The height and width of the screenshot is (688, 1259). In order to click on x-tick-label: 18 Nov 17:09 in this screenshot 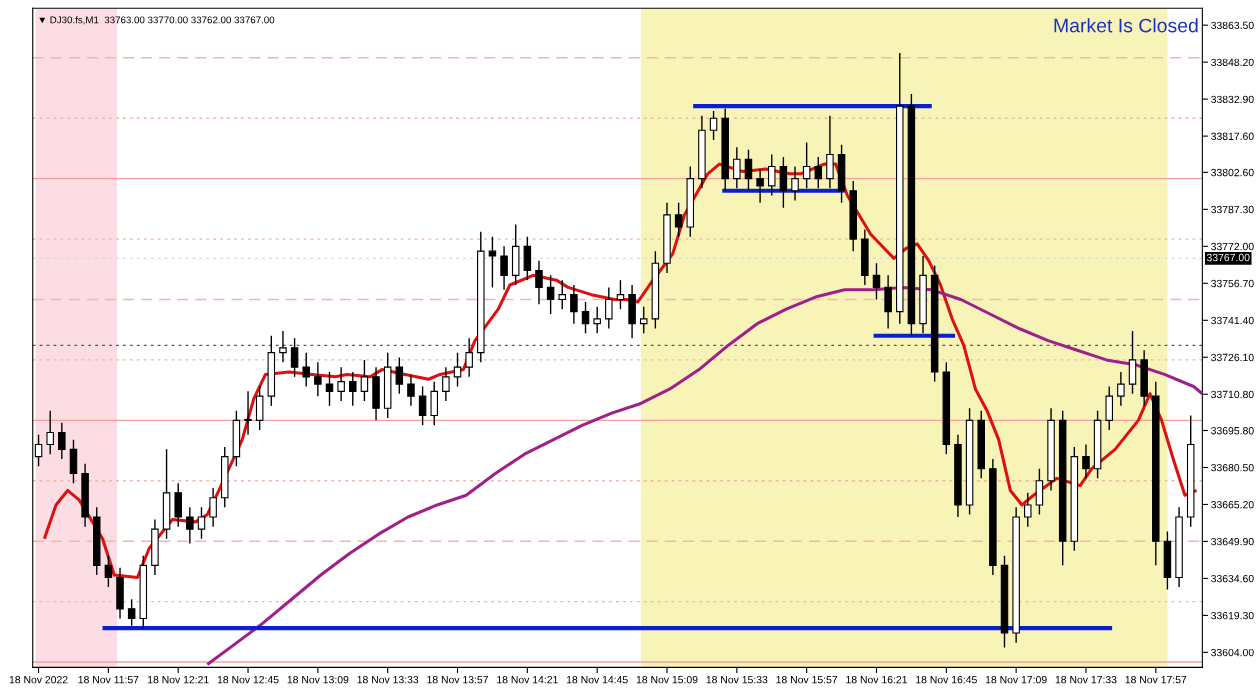, I will do `click(1016, 679)`.